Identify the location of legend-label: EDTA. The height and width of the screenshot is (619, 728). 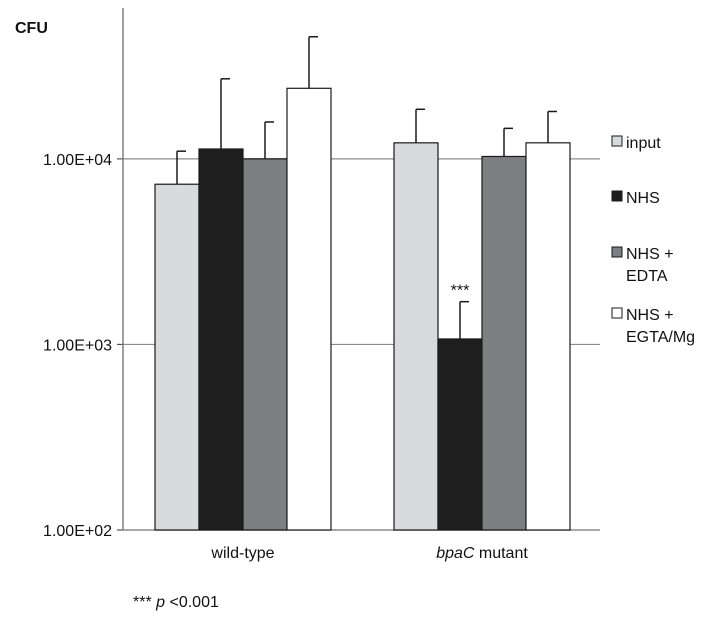
(647, 276).